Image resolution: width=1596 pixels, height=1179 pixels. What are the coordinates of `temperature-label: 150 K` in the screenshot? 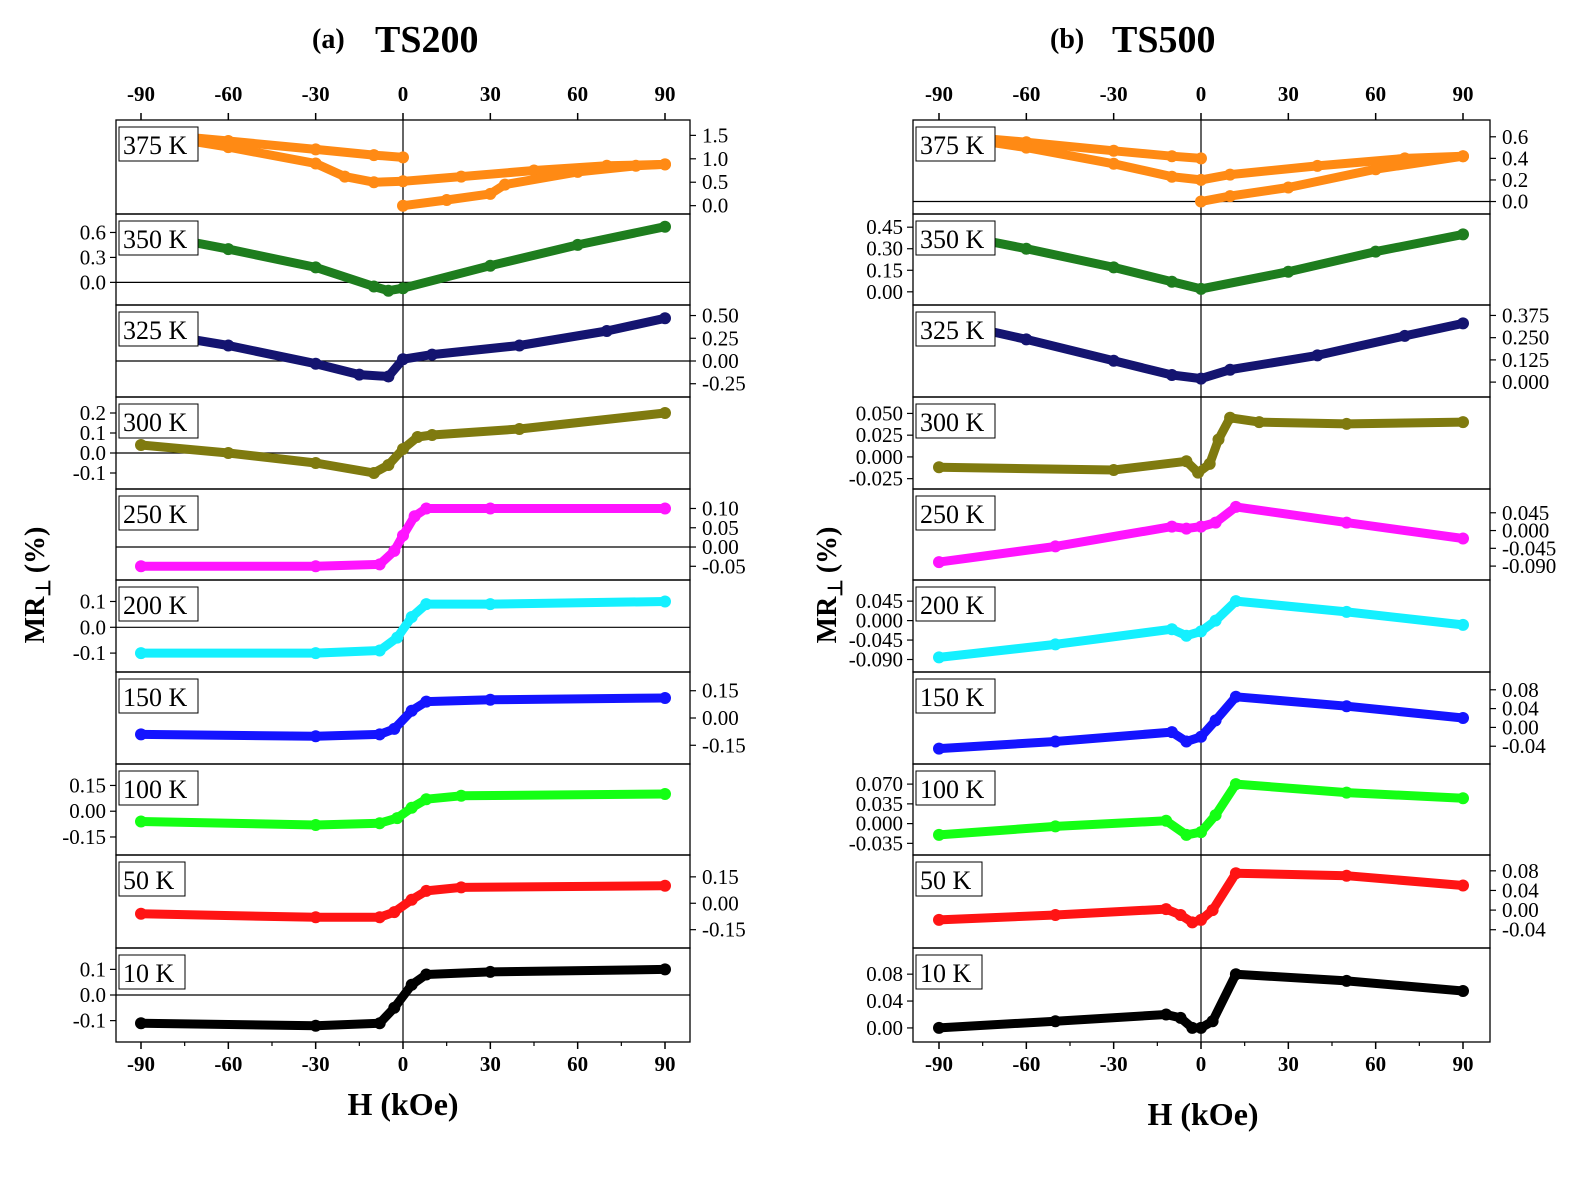 It's located at (952, 697).